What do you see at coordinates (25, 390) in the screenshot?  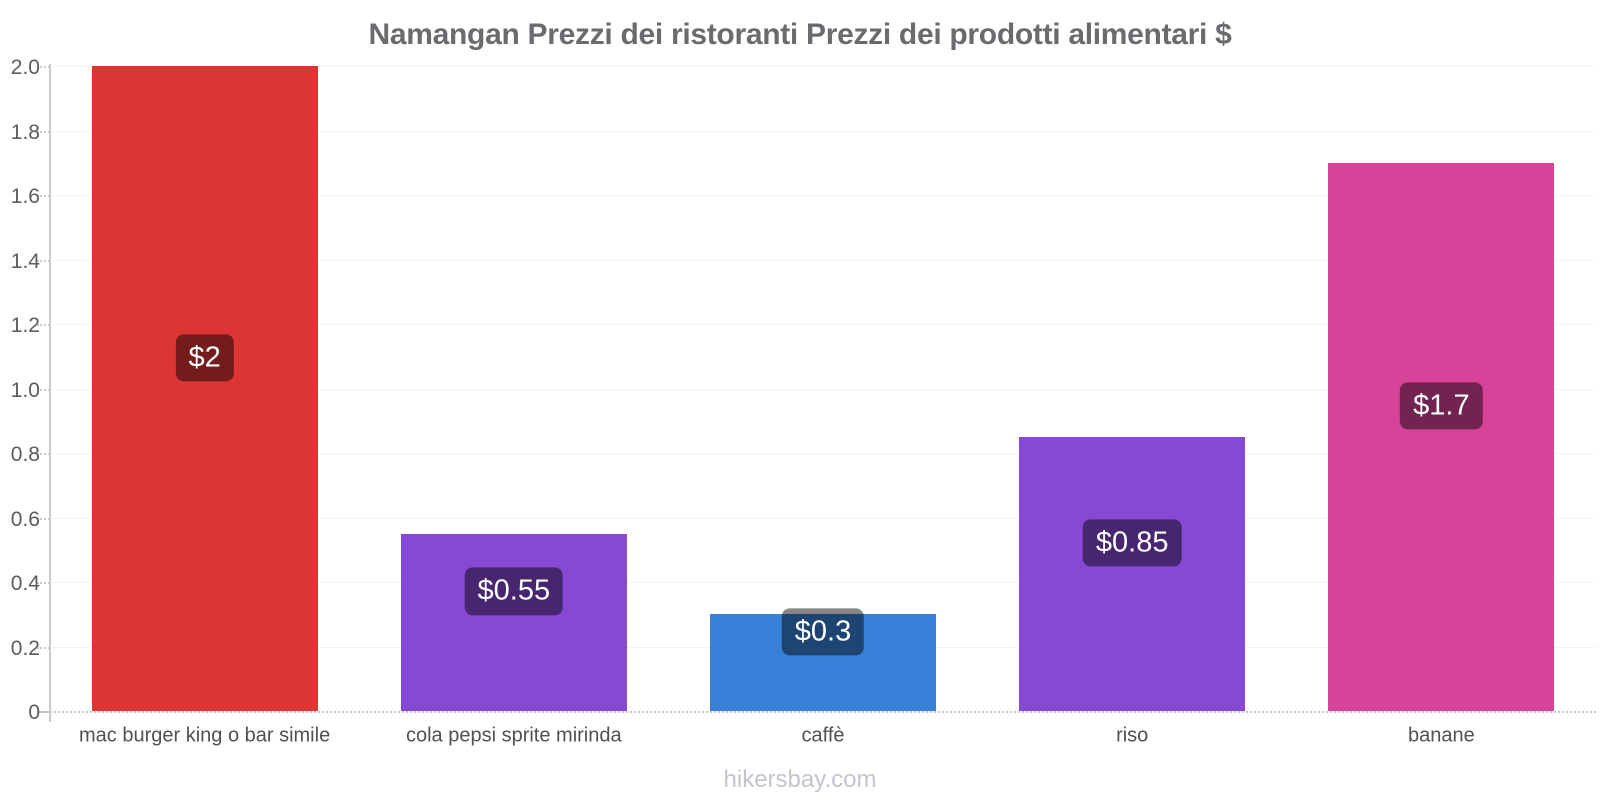 I see `y-tick-label: 1.0` at bounding box center [25, 390].